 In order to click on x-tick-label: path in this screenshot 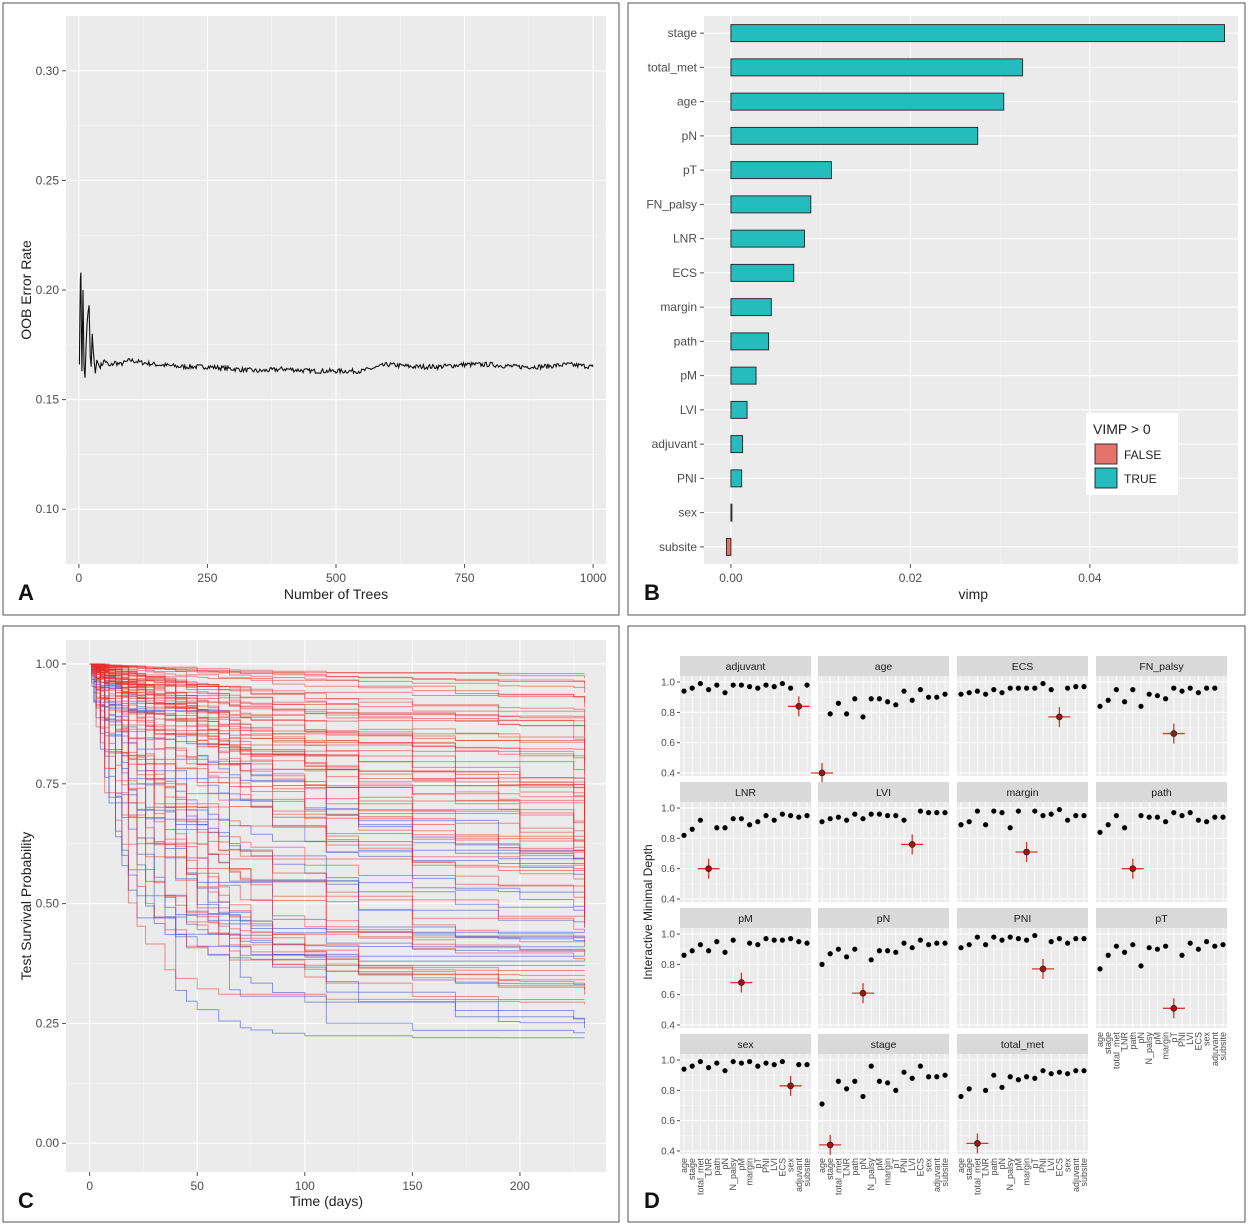, I will do `click(1133, 1041)`.